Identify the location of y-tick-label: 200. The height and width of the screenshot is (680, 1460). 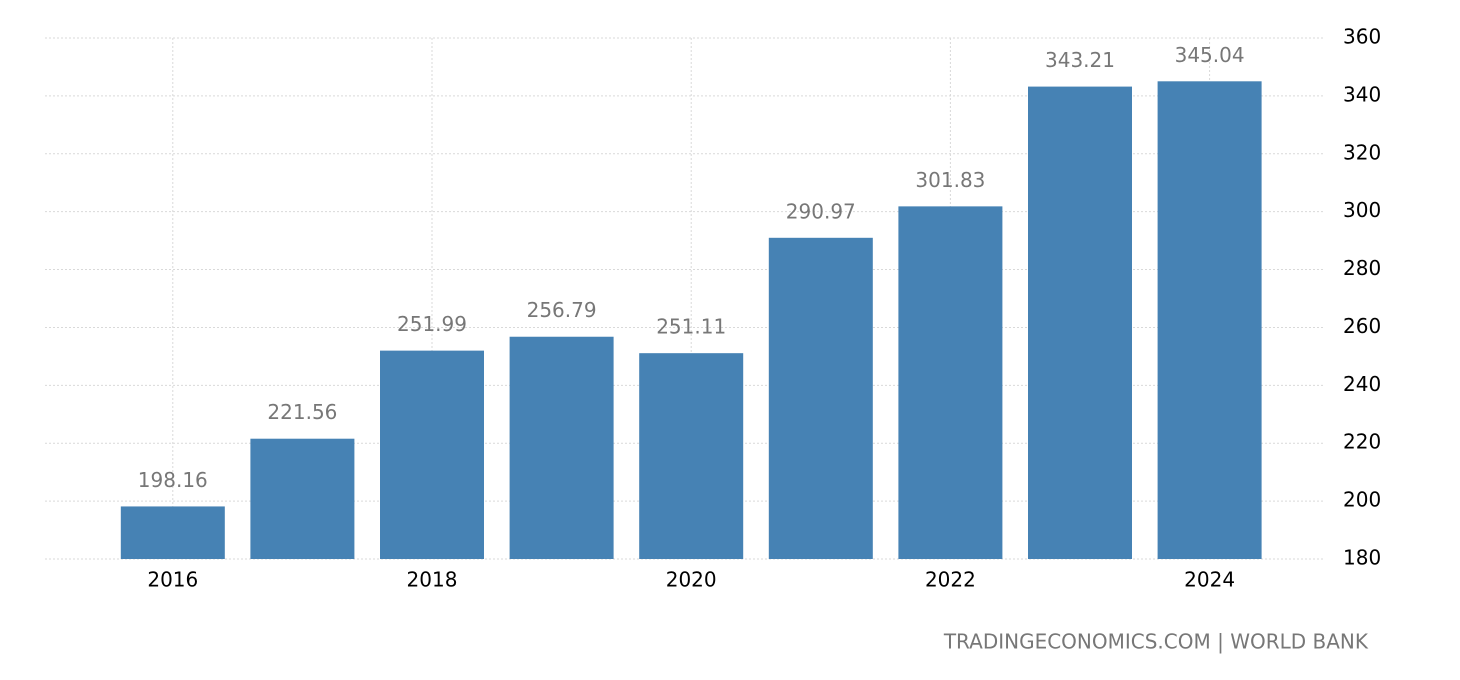
(1362, 500).